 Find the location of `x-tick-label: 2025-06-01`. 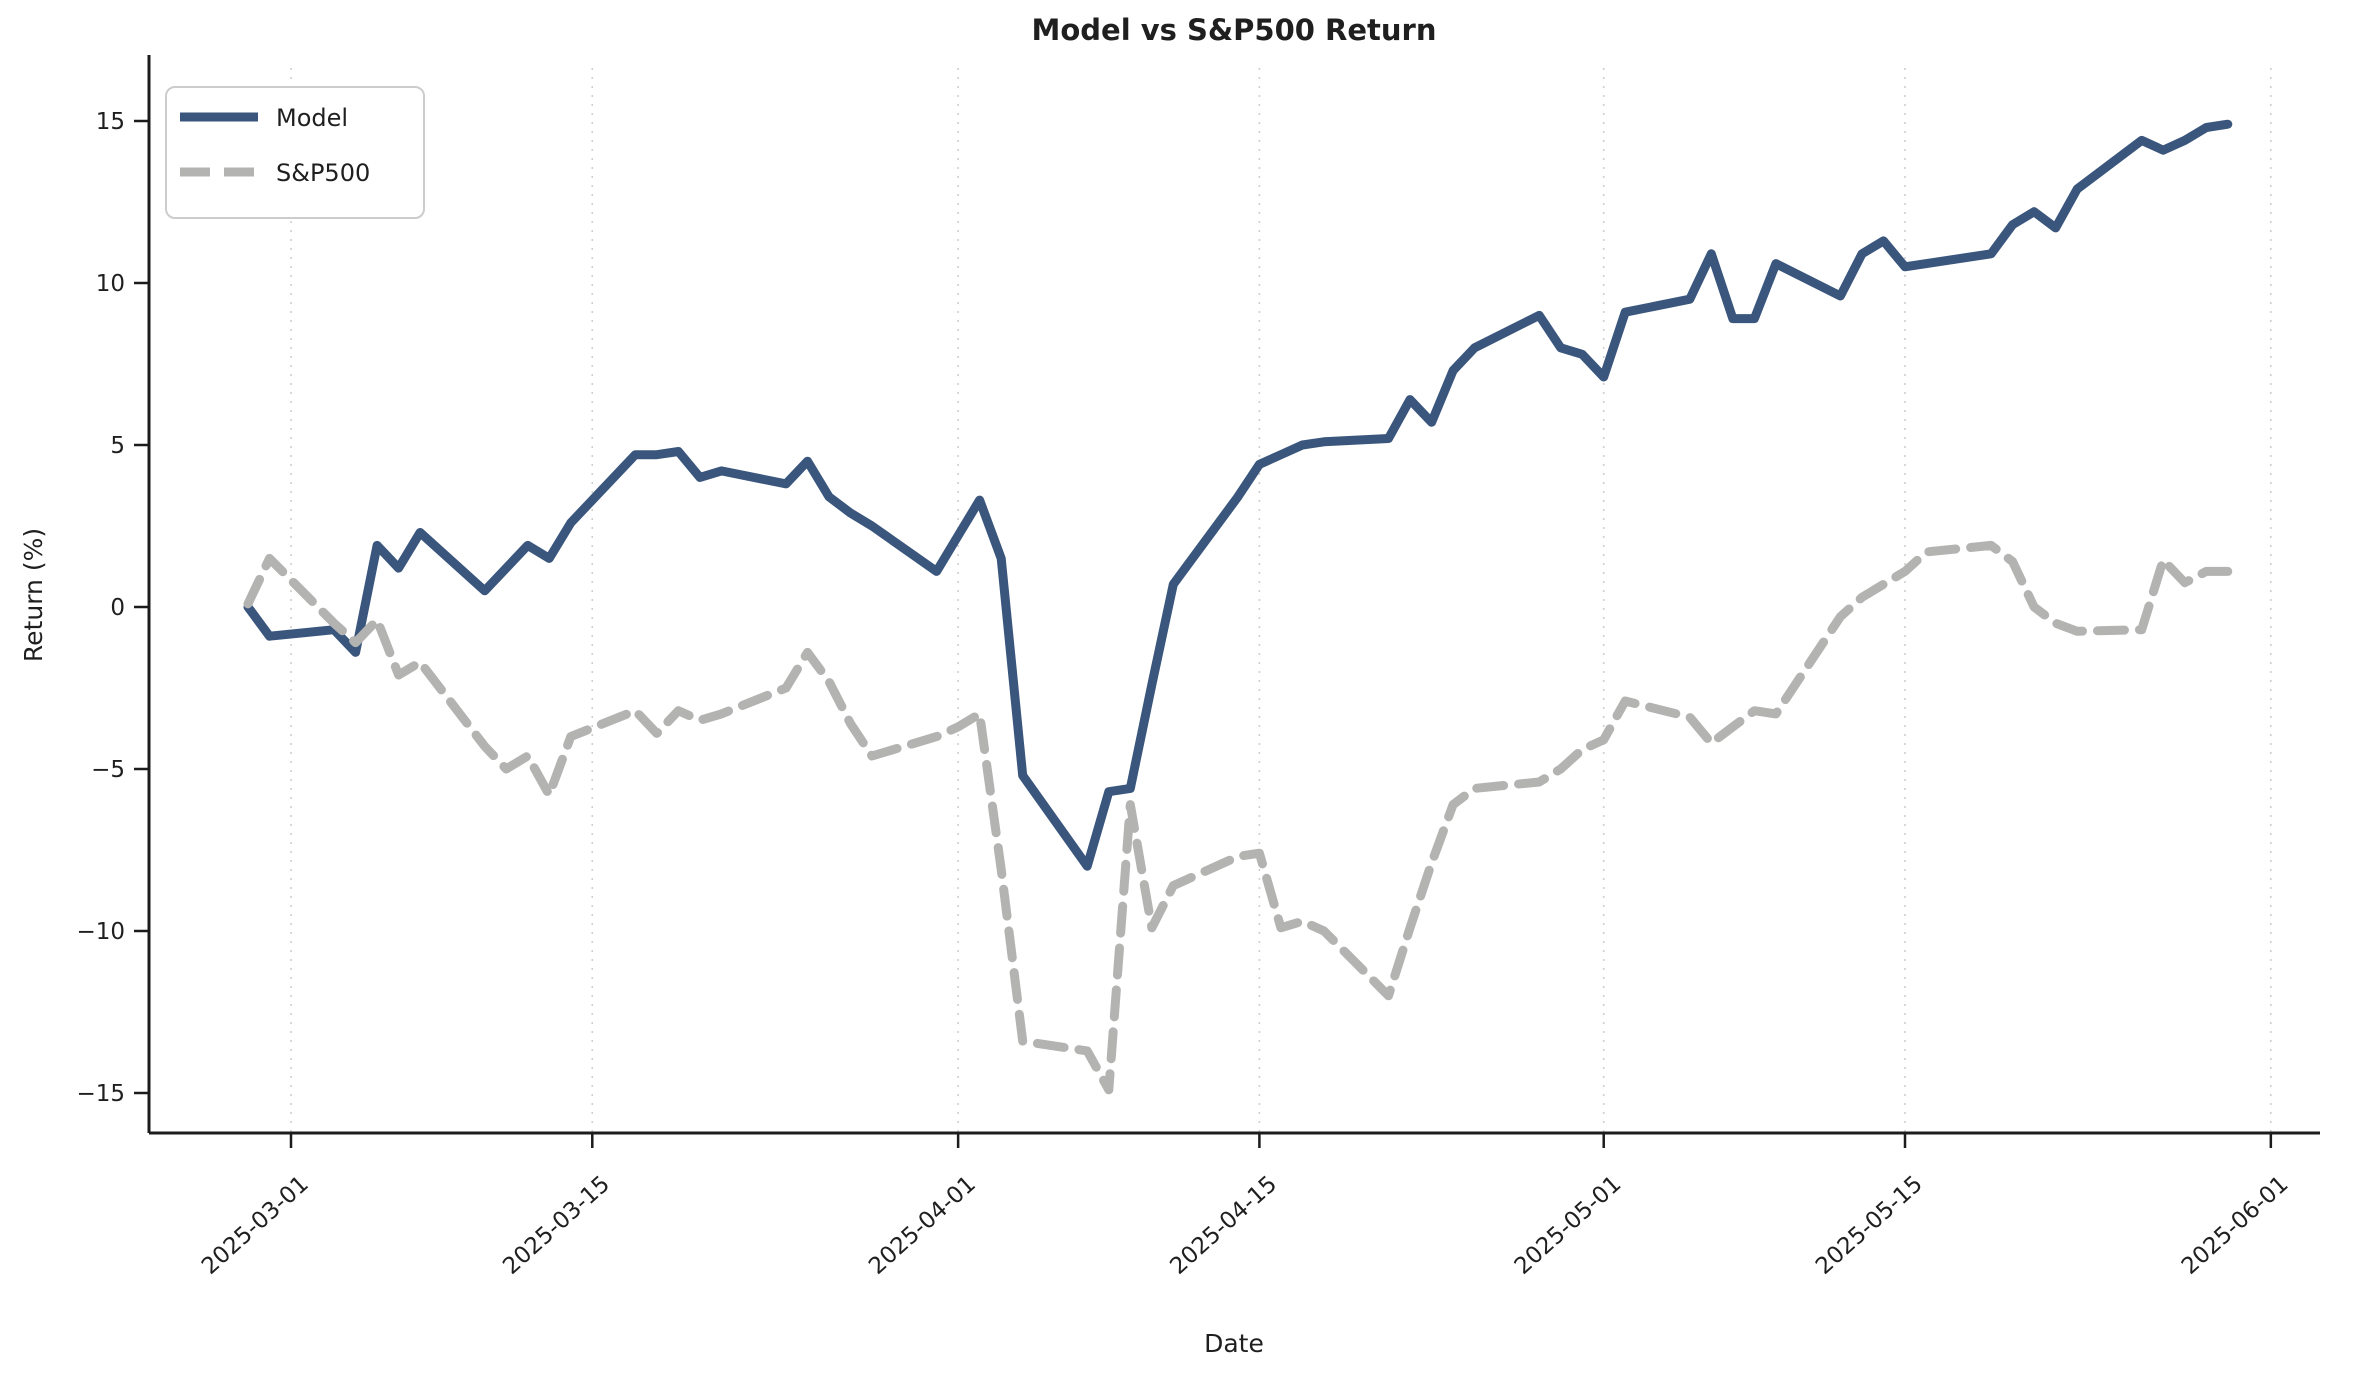

x-tick-label: 2025-06-01 is located at coordinates (2235, 1225).